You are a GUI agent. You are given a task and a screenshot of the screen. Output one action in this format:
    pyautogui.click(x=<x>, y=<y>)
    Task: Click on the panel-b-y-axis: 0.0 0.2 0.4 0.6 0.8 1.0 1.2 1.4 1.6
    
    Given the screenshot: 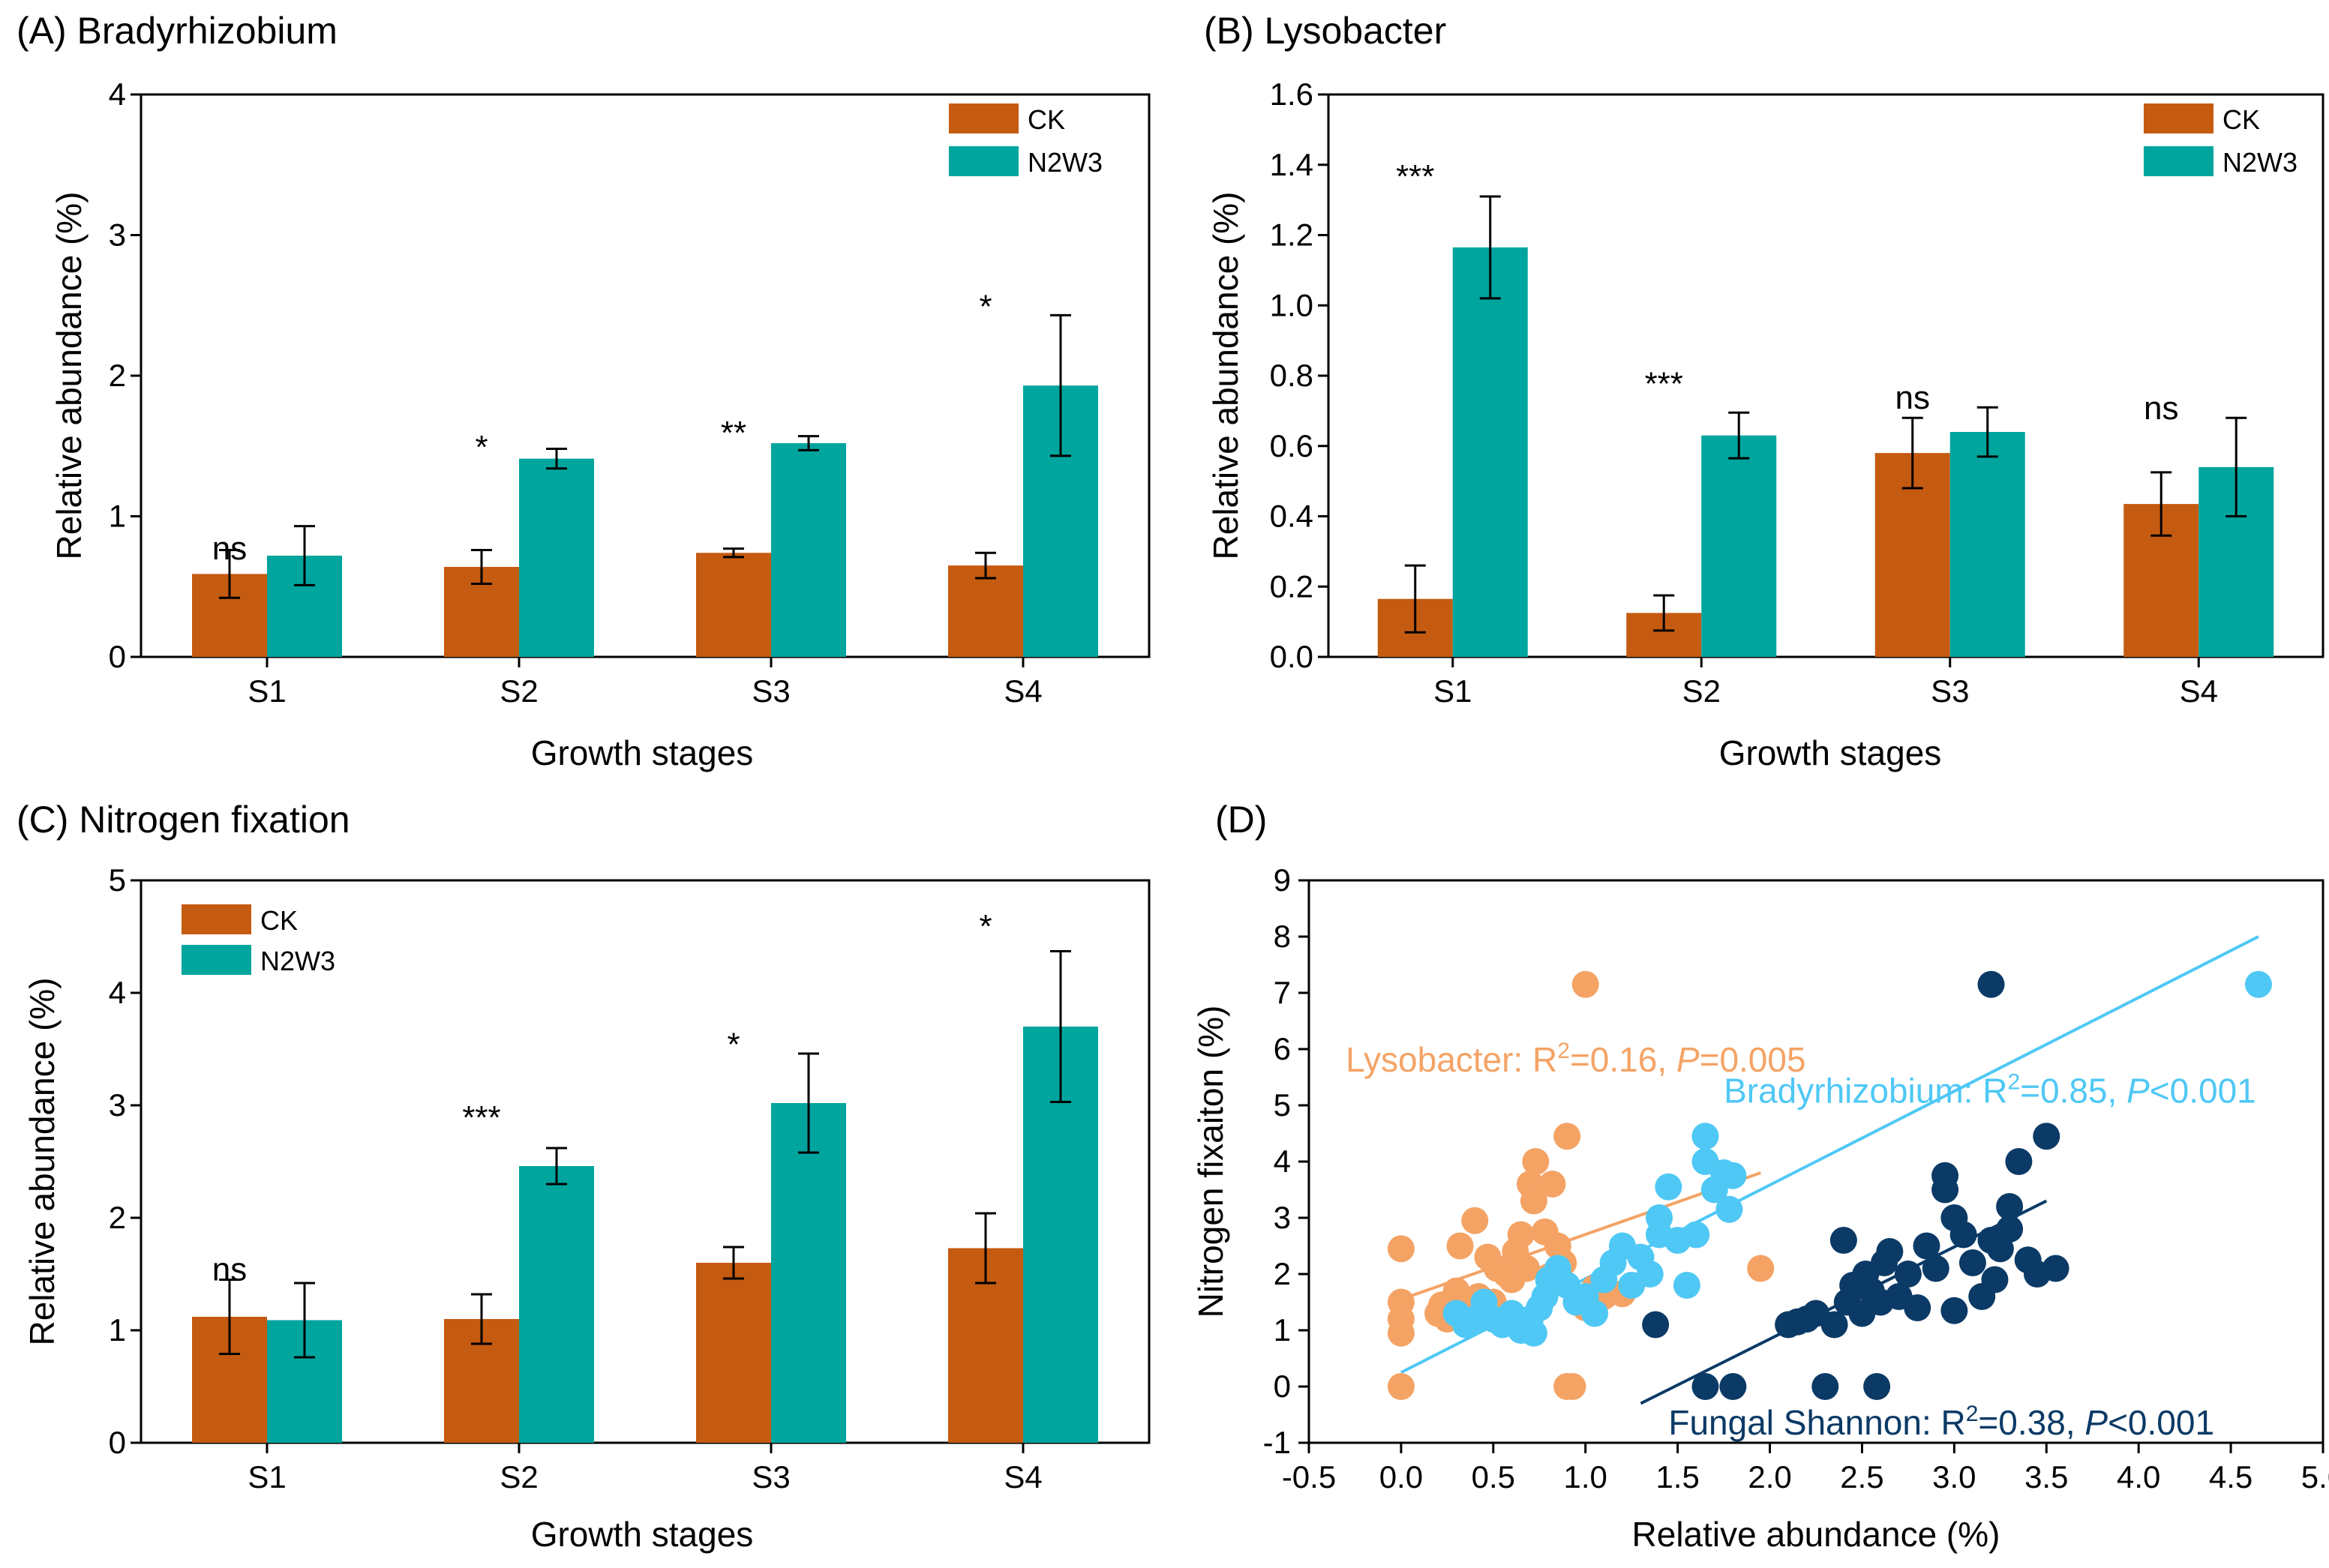 What is the action you would take?
    pyautogui.click(x=1299, y=375)
    